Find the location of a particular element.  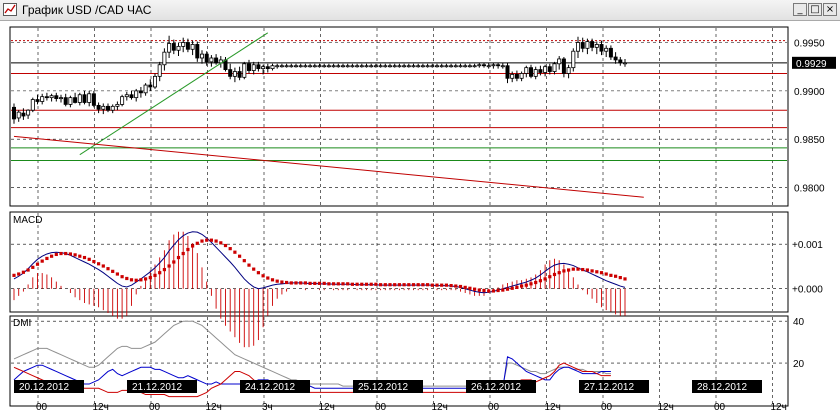

close-button: × is located at coordinates (830, 9).